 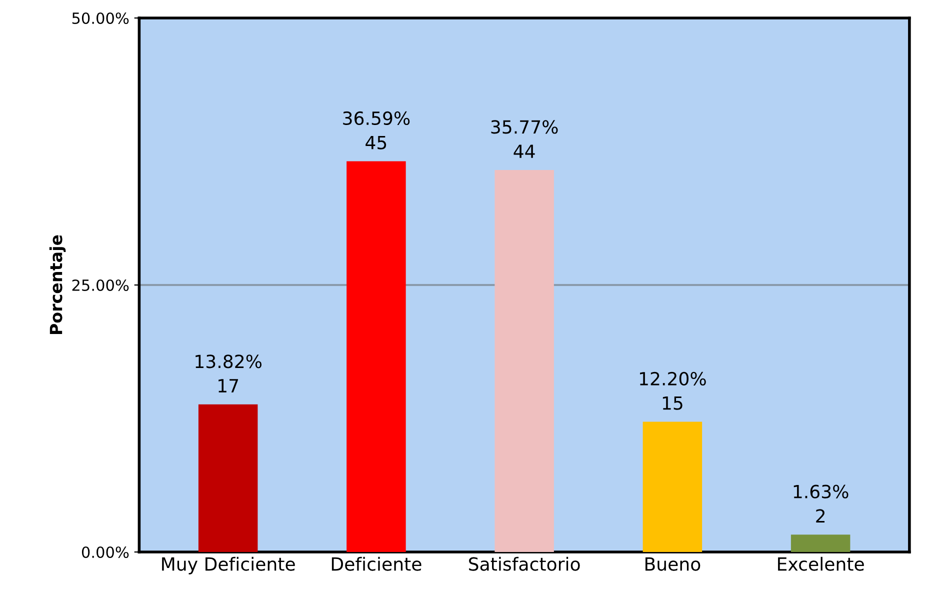 What do you see at coordinates (228, 565) in the screenshot?
I see `x-tick-label: Muy Deficiente` at bounding box center [228, 565].